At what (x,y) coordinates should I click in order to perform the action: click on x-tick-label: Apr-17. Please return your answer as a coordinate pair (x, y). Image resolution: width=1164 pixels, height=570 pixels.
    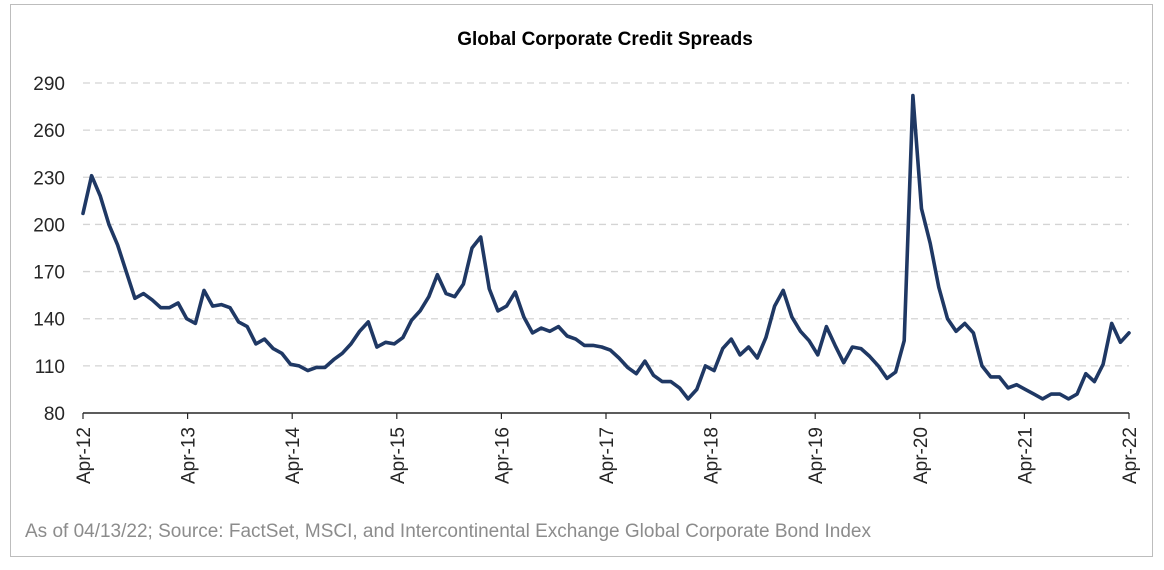
    Looking at the image, I should click on (607, 455).